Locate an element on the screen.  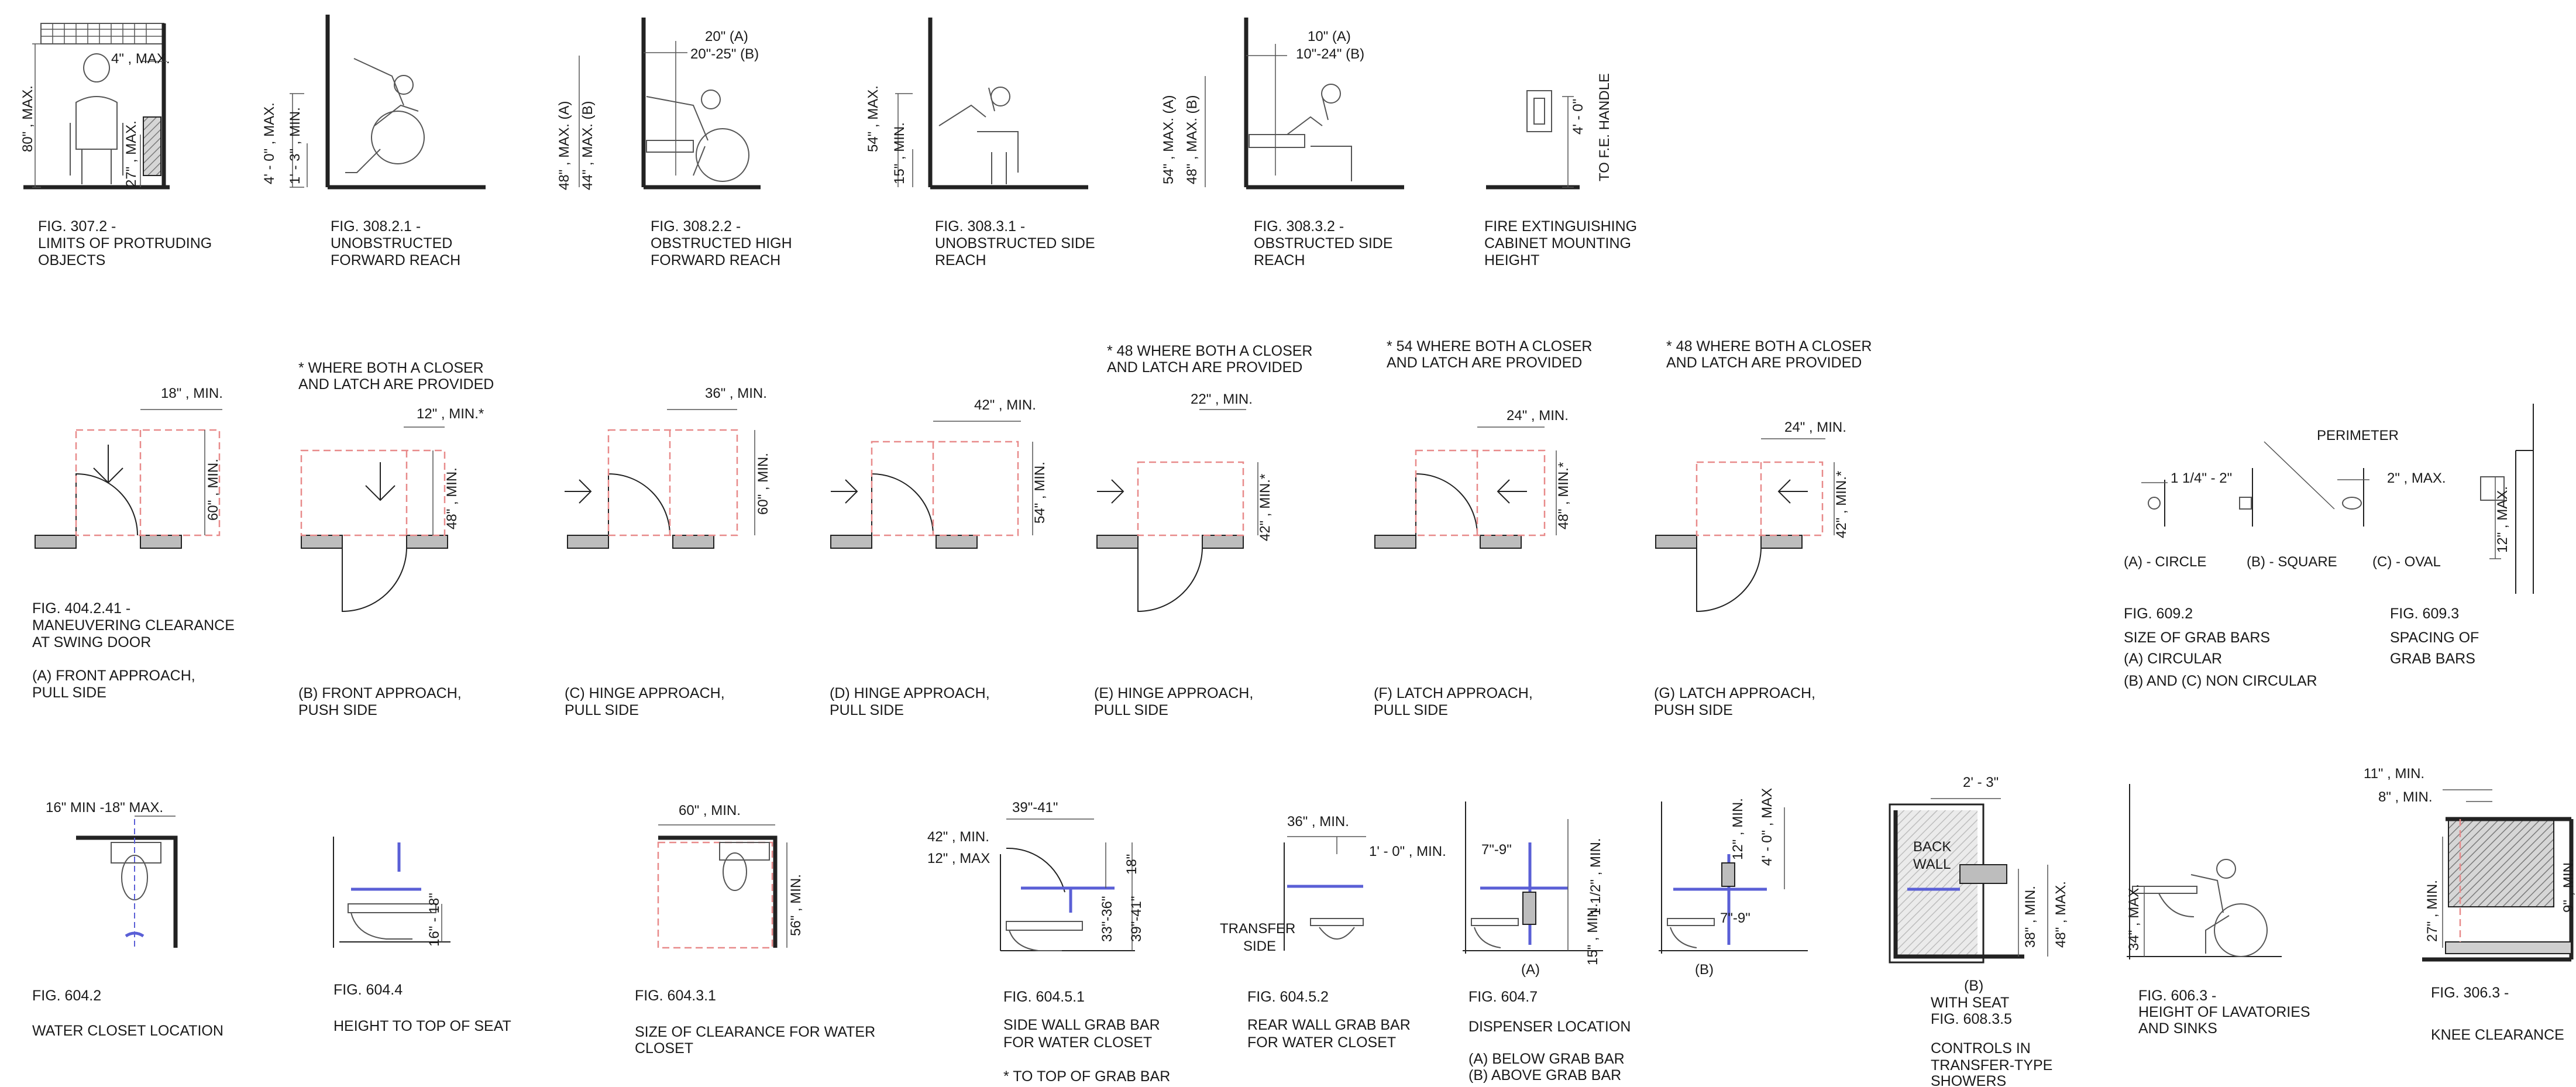
label-side: SIDE is located at coordinates (1260, 946).